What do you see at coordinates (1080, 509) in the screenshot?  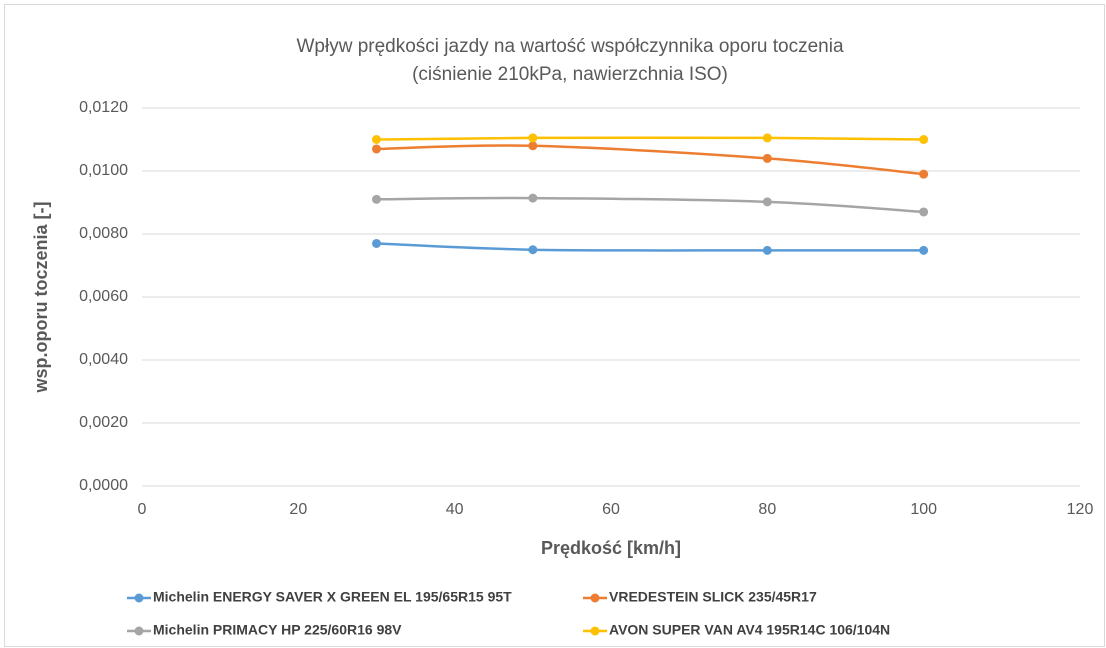 I see `x-tick-label: 120` at bounding box center [1080, 509].